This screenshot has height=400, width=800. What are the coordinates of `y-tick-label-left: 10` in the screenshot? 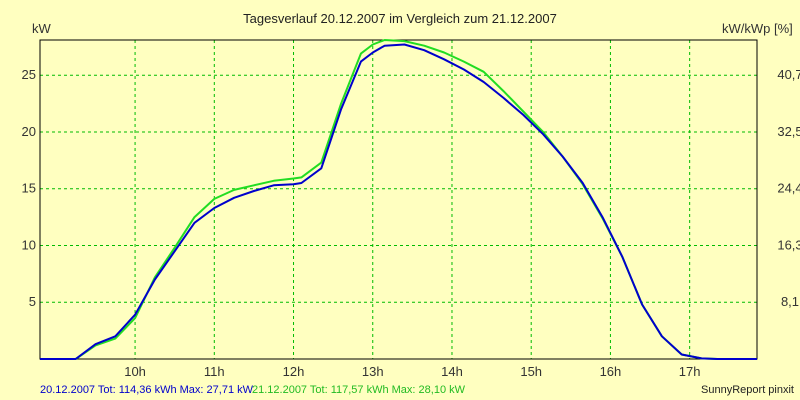 It's located at (29, 244).